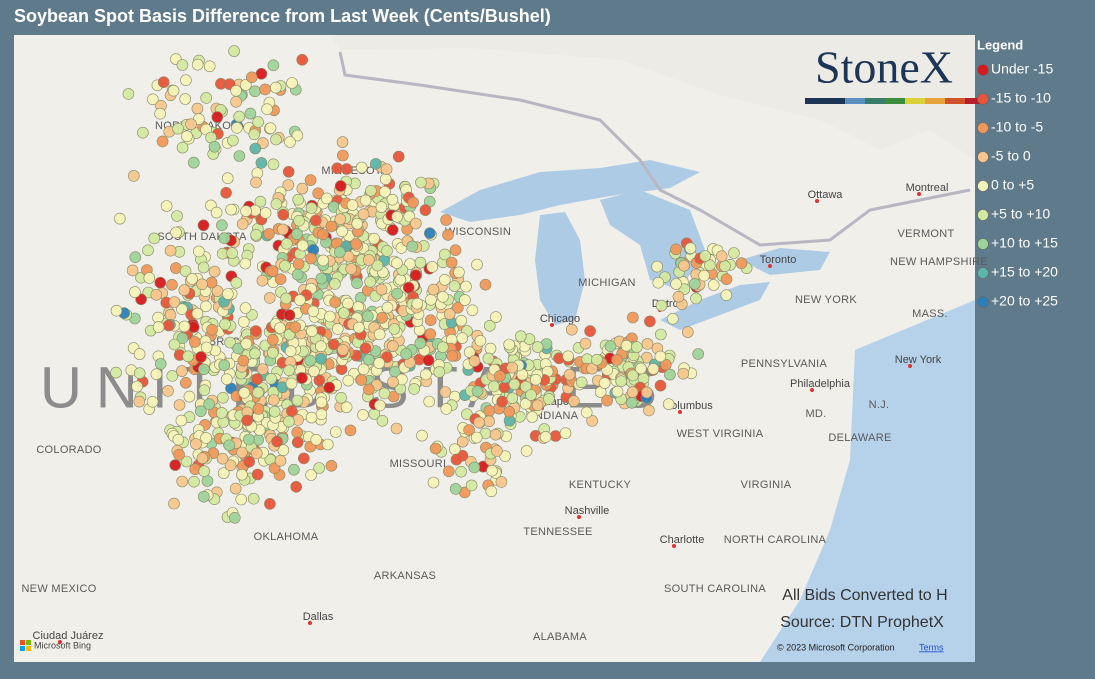 The image size is (1095, 679). What do you see at coordinates (1021, 98) in the screenshot?
I see `legend-label: -15 to -10` at bounding box center [1021, 98].